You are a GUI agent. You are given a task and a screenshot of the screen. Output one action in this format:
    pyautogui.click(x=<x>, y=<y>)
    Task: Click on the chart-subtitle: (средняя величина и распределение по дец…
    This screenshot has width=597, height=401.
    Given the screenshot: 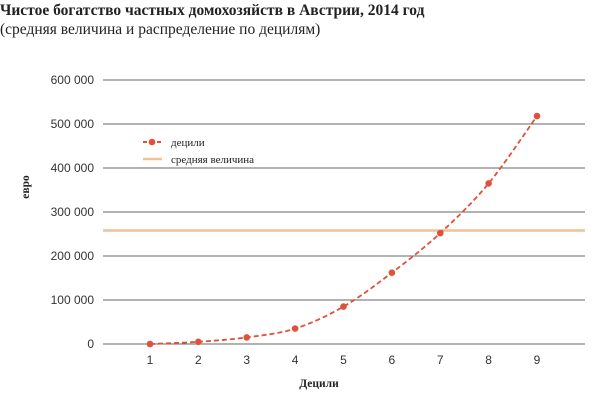 What is the action you would take?
    pyautogui.click(x=160, y=29)
    